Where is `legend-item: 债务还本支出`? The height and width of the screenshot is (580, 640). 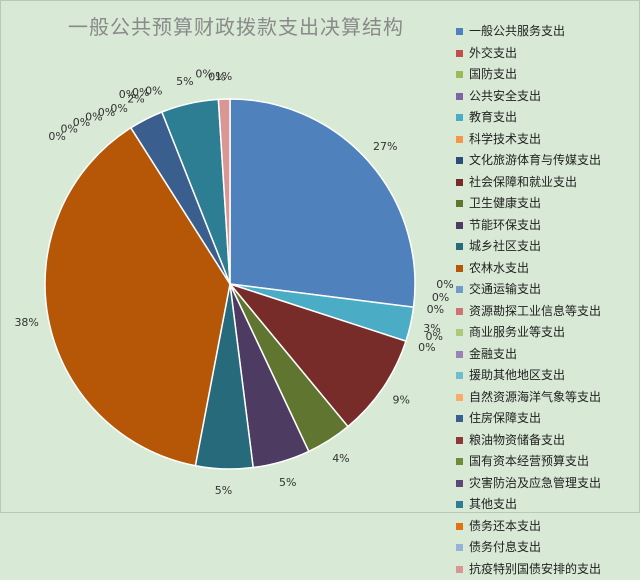
legend-item: 债务还本支出 is located at coordinates (548, 527).